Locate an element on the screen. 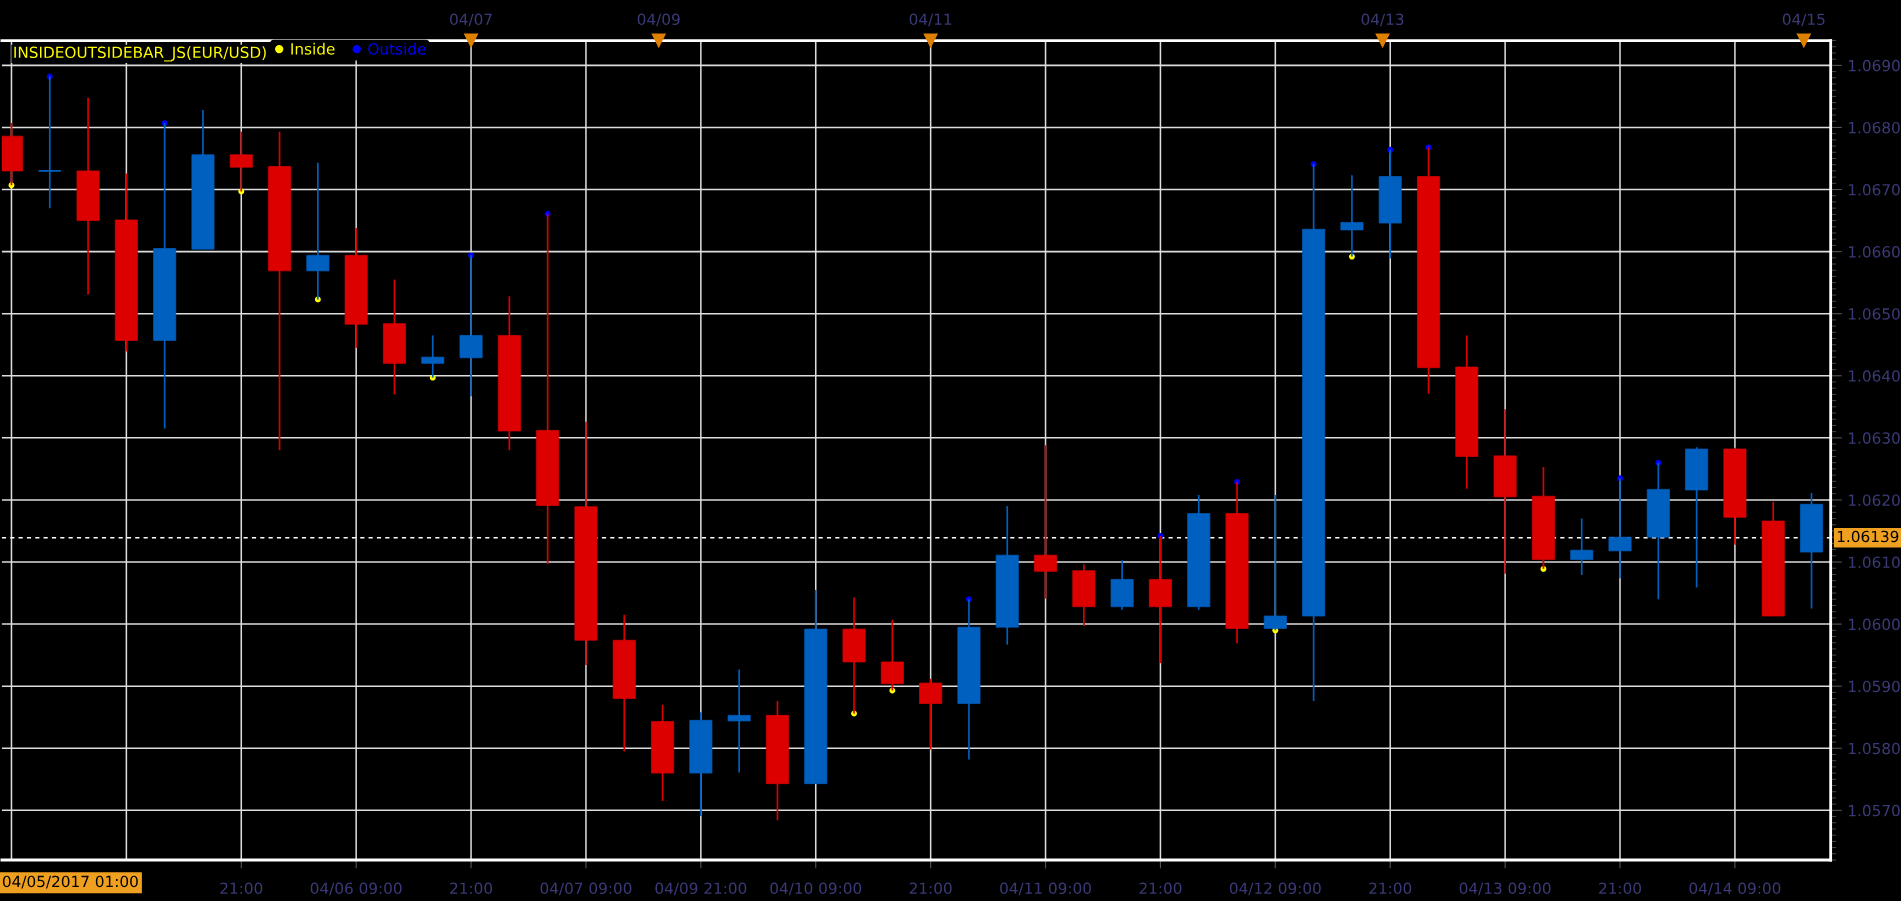 The image size is (1901, 901). x-tick-label: 04/12 09:00 is located at coordinates (1275, 889).